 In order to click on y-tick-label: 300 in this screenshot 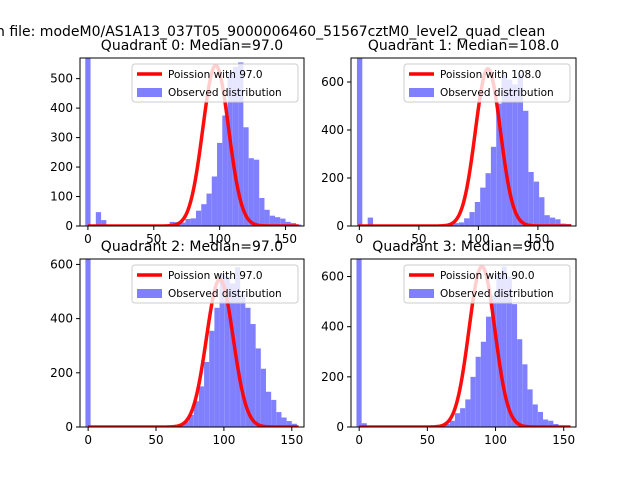, I will do `click(61, 138)`.